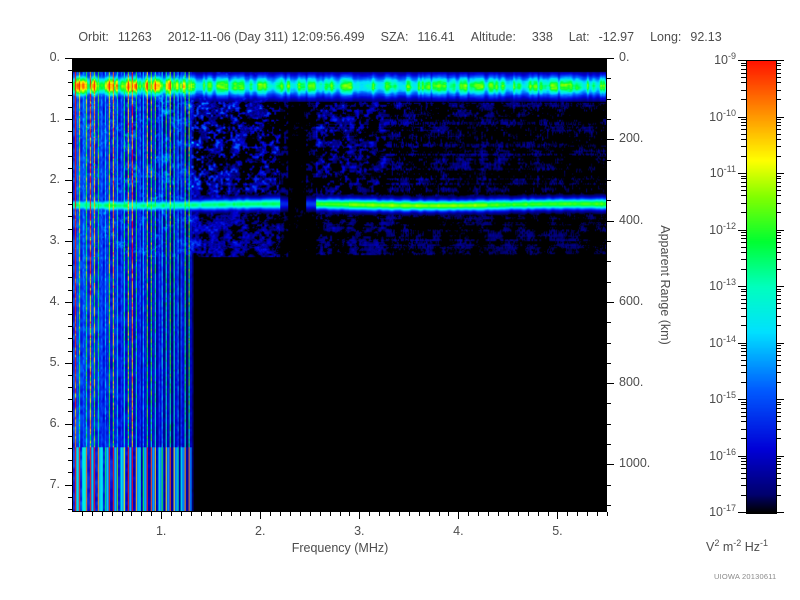  What do you see at coordinates (712, 511) in the screenshot?
I see `colorbar-tick-label: 10-17` at bounding box center [712, 511].